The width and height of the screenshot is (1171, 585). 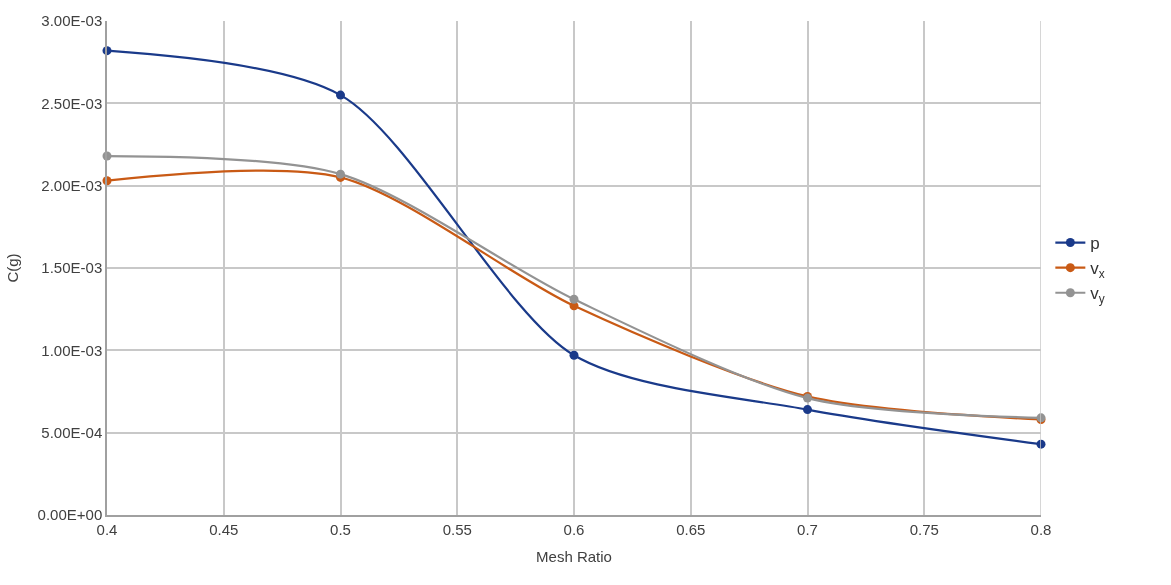 I want to click on legend-label: v$_{y}$, so click(x=1097, y=295).